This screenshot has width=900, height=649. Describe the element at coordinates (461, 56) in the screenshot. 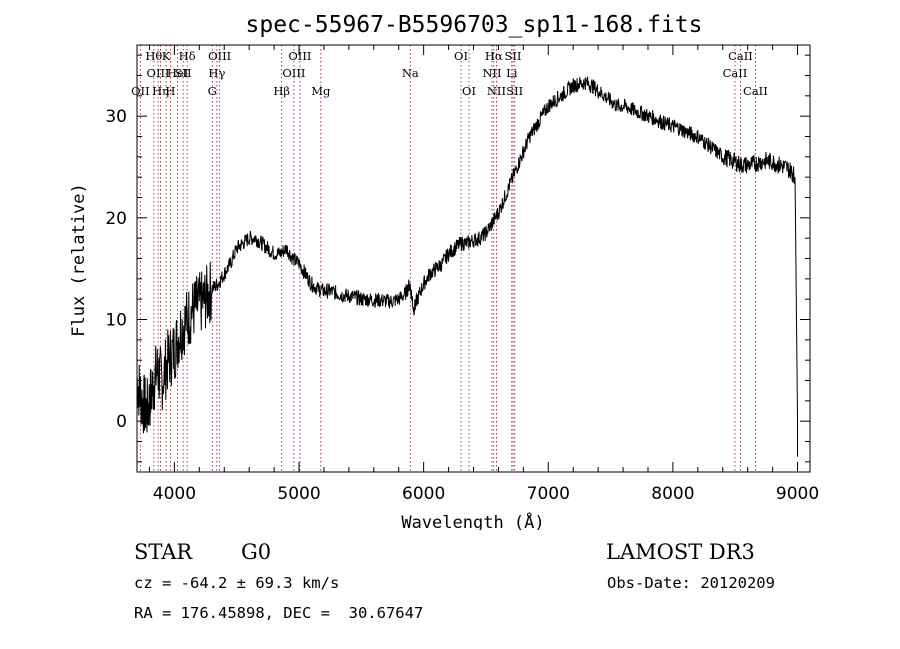

I see `line-marker-label-17: OI` at that location.